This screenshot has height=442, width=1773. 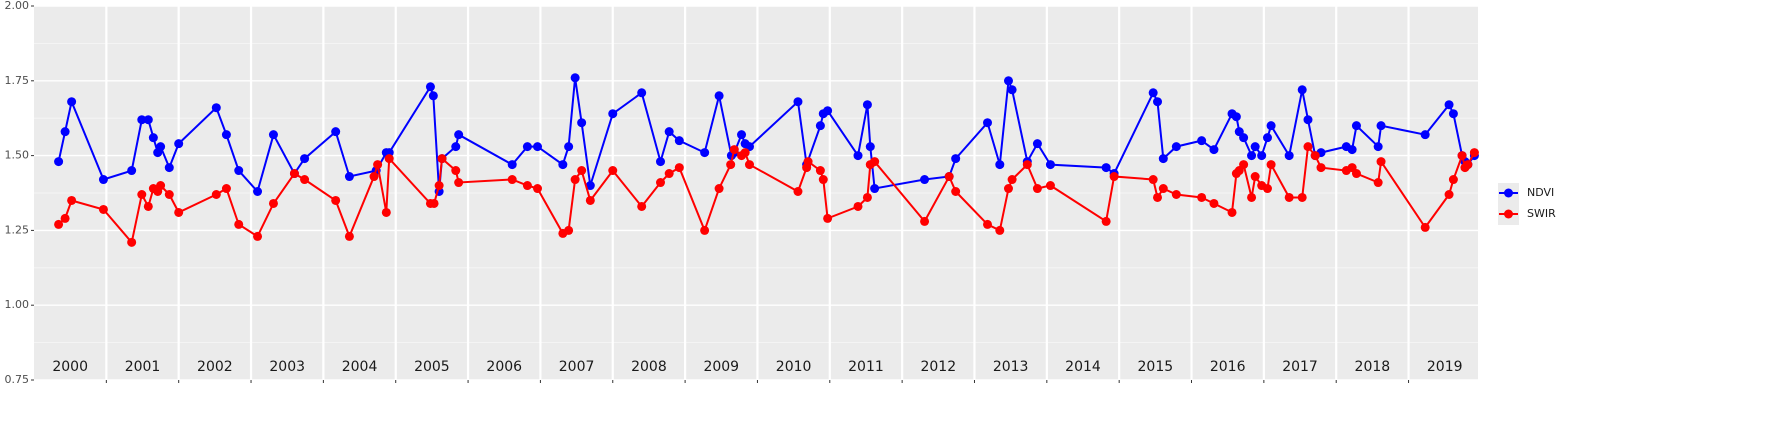 What do you see at coordinates (1541, 213) in the screenshot?
I see `legend-label: SWIR` at bounding box center [1541, 213].